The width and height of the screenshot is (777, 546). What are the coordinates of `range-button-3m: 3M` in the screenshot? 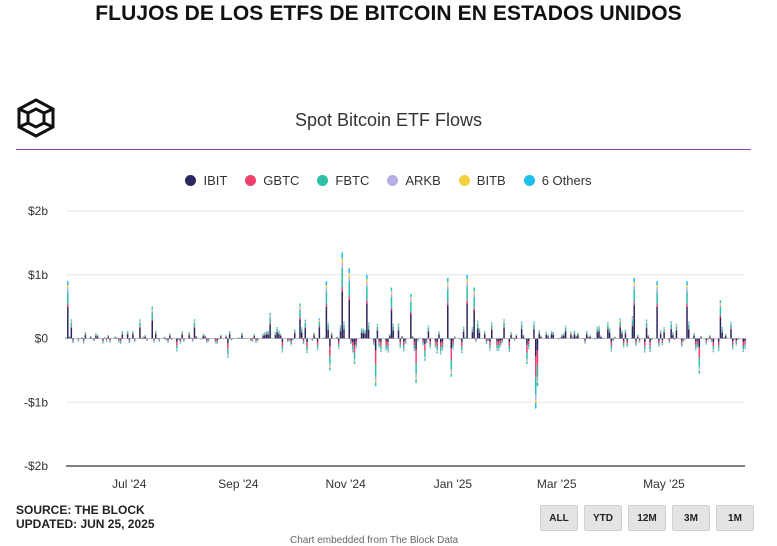 It's located at (691, 518).